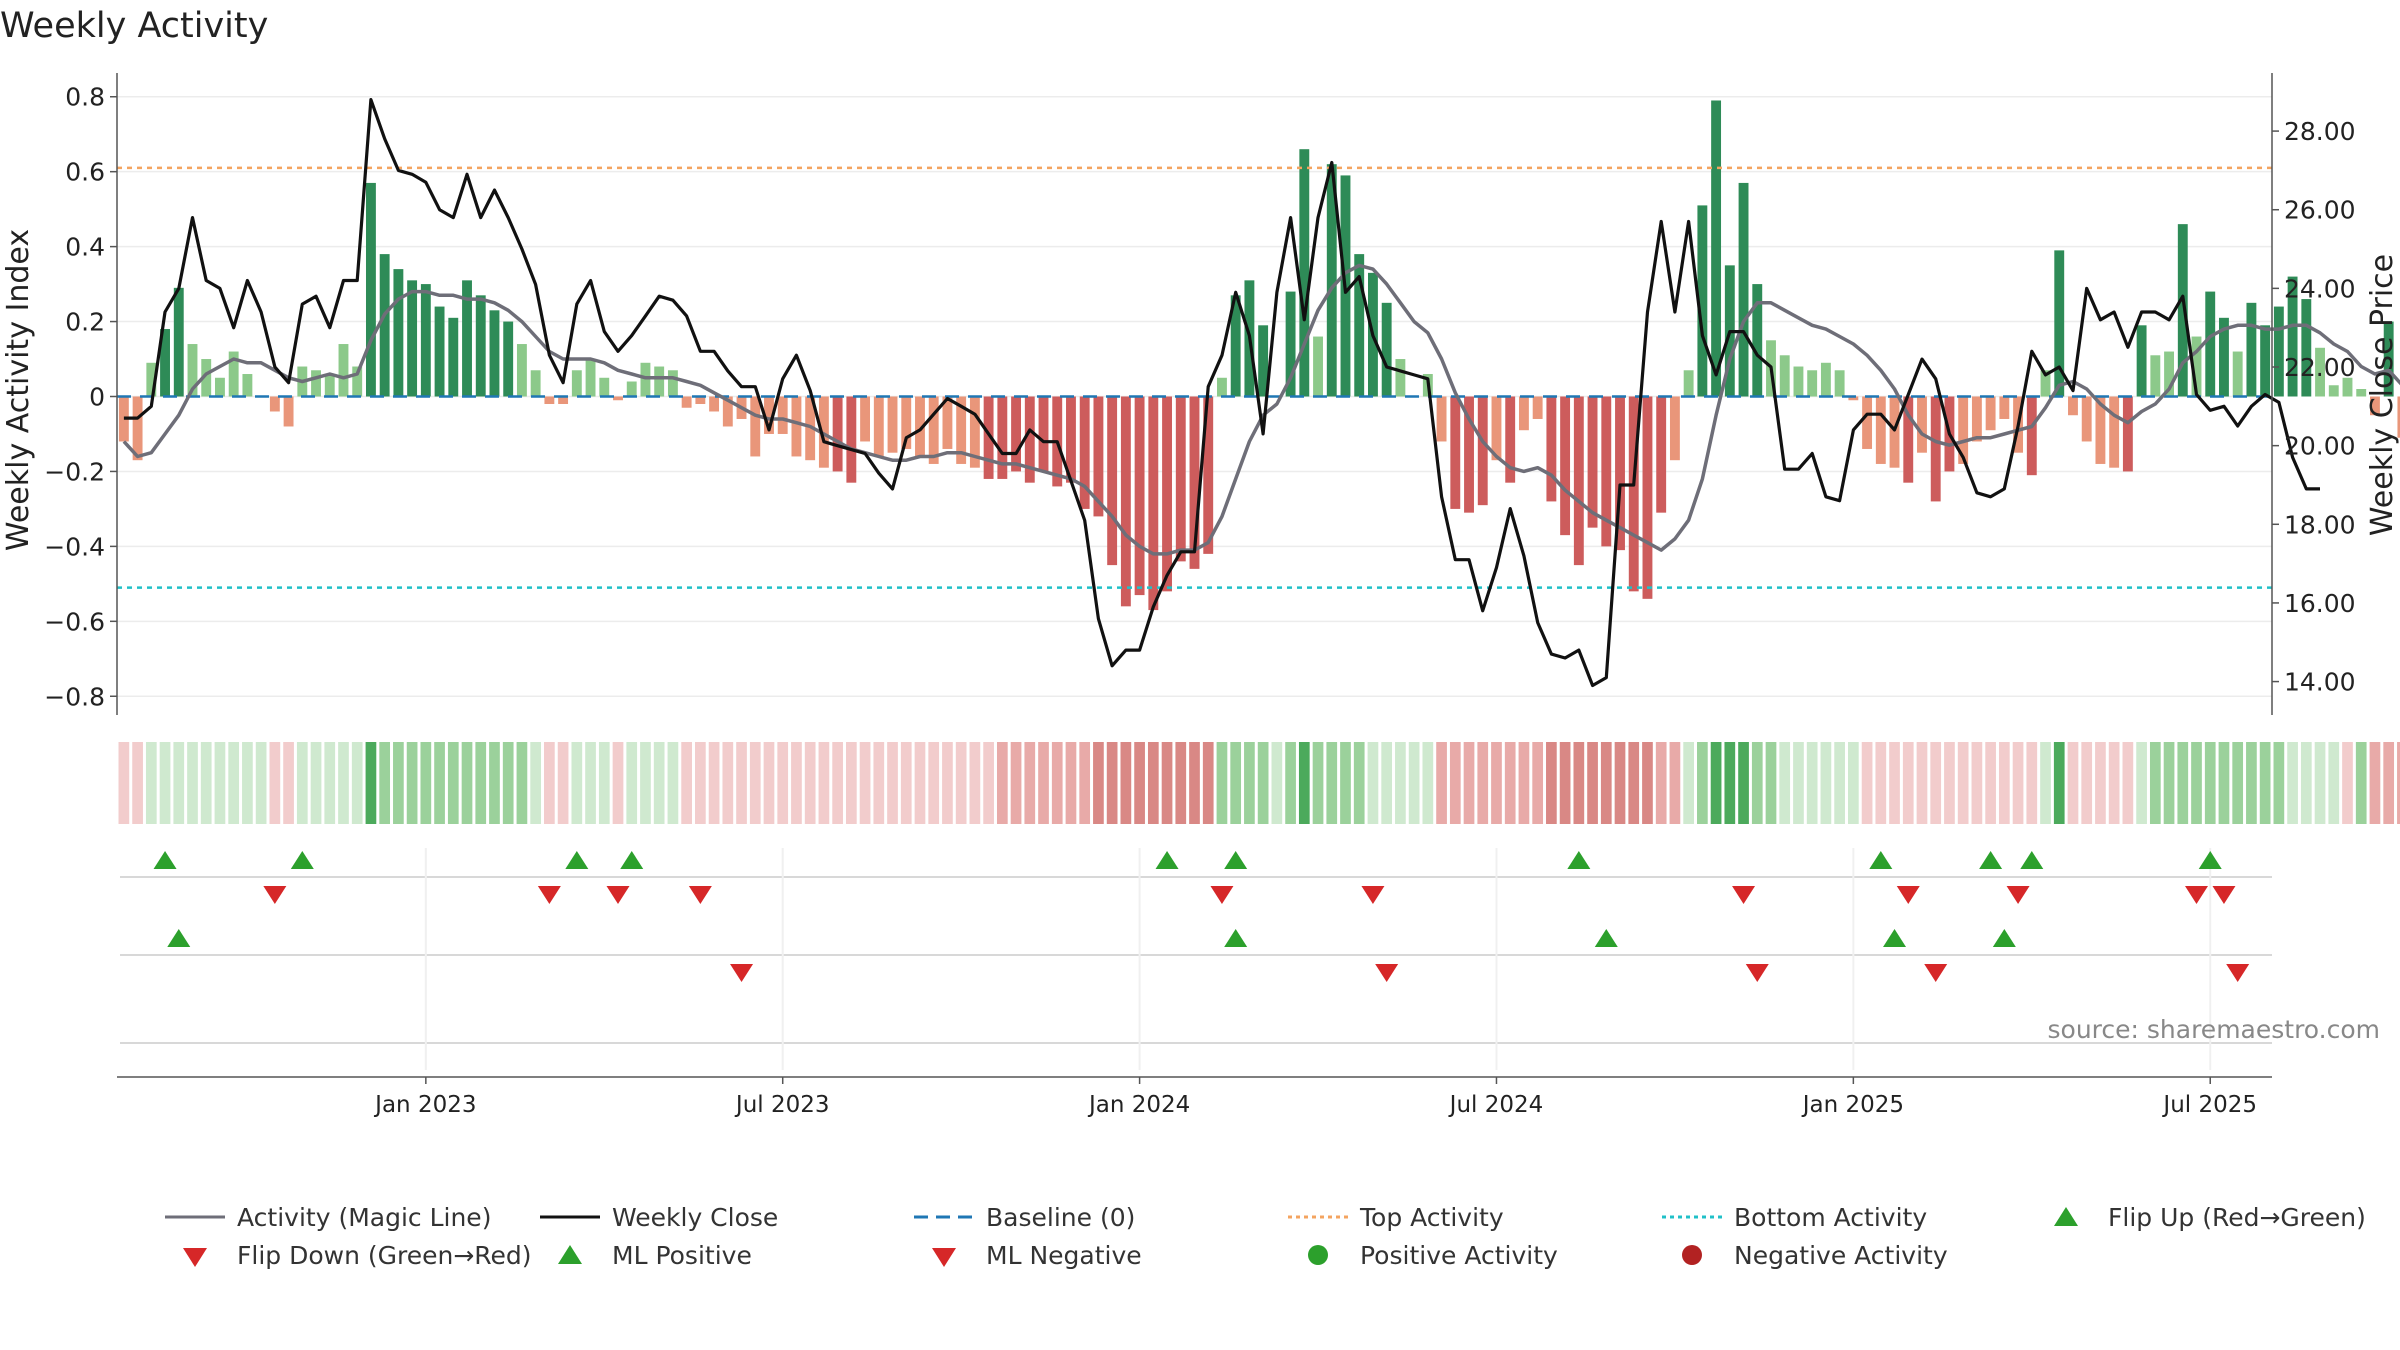 The width and height of the screenshot is (2400, 1350). What do you see at coordinates (570, 1217) in the screenshot?
I see `weekly-close-swatch` at bounding box center [570, 1217].